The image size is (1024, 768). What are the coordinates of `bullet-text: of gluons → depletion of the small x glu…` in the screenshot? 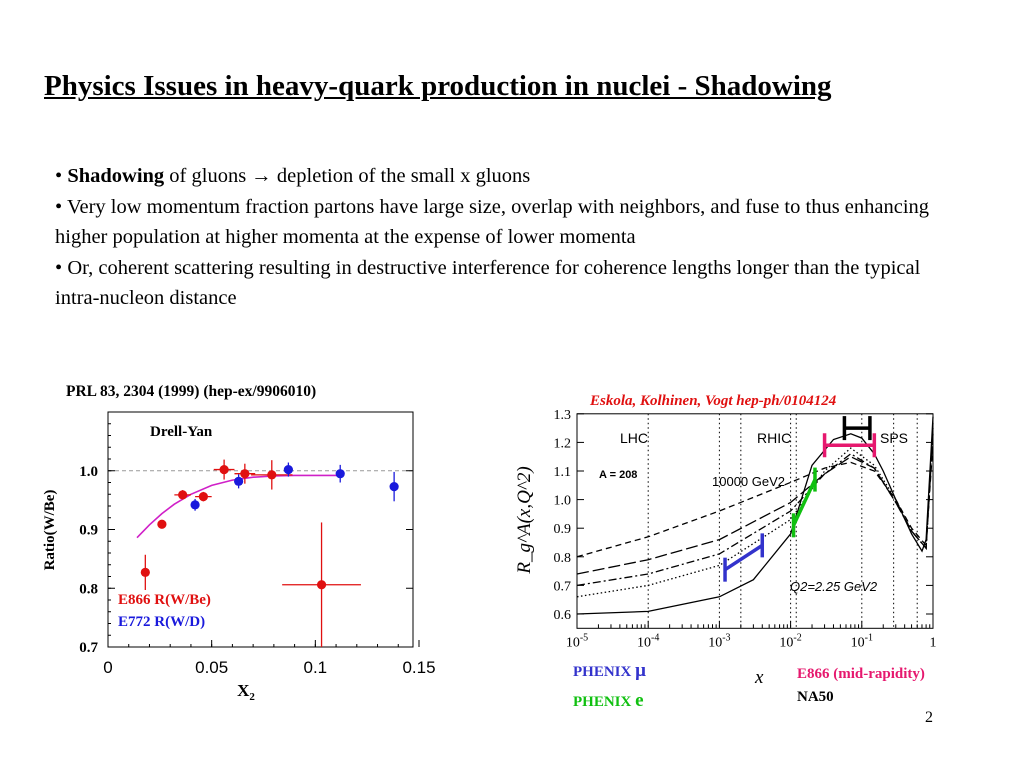 It's located at (350, 176).